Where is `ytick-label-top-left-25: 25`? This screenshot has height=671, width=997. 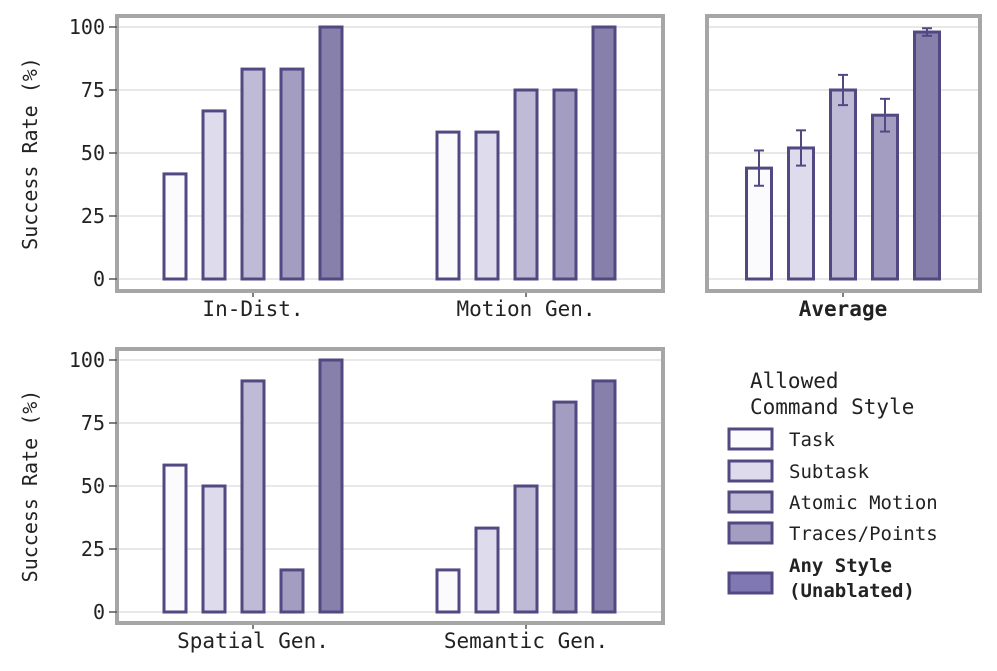
ytick-label-top-left-25: 25 is located at coordinates (93, 216).